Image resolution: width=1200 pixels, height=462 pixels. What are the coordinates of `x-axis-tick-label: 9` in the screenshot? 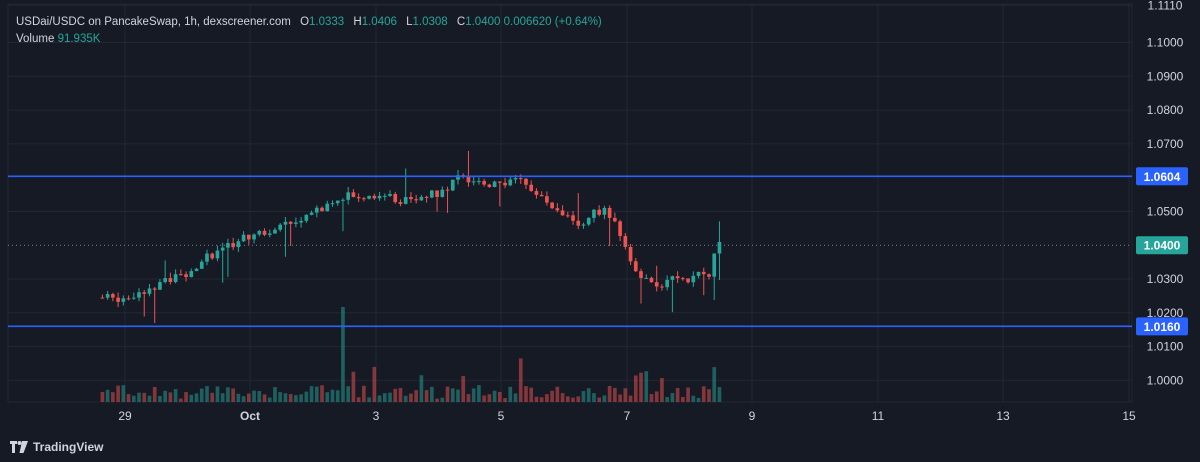 It's located at (752, 416).